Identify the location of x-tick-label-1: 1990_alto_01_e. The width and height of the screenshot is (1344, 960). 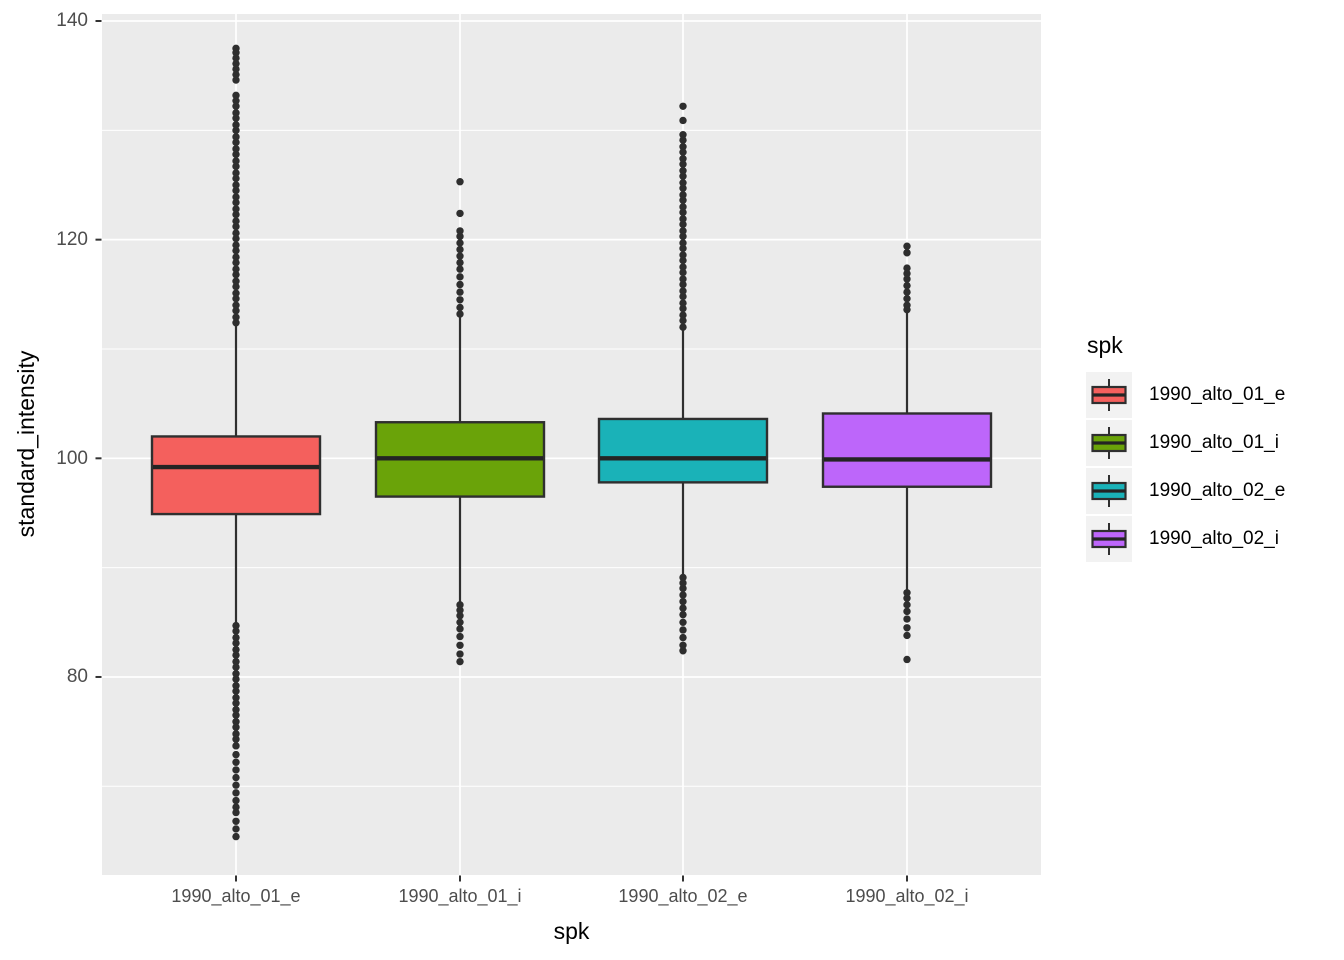
(236, 896).